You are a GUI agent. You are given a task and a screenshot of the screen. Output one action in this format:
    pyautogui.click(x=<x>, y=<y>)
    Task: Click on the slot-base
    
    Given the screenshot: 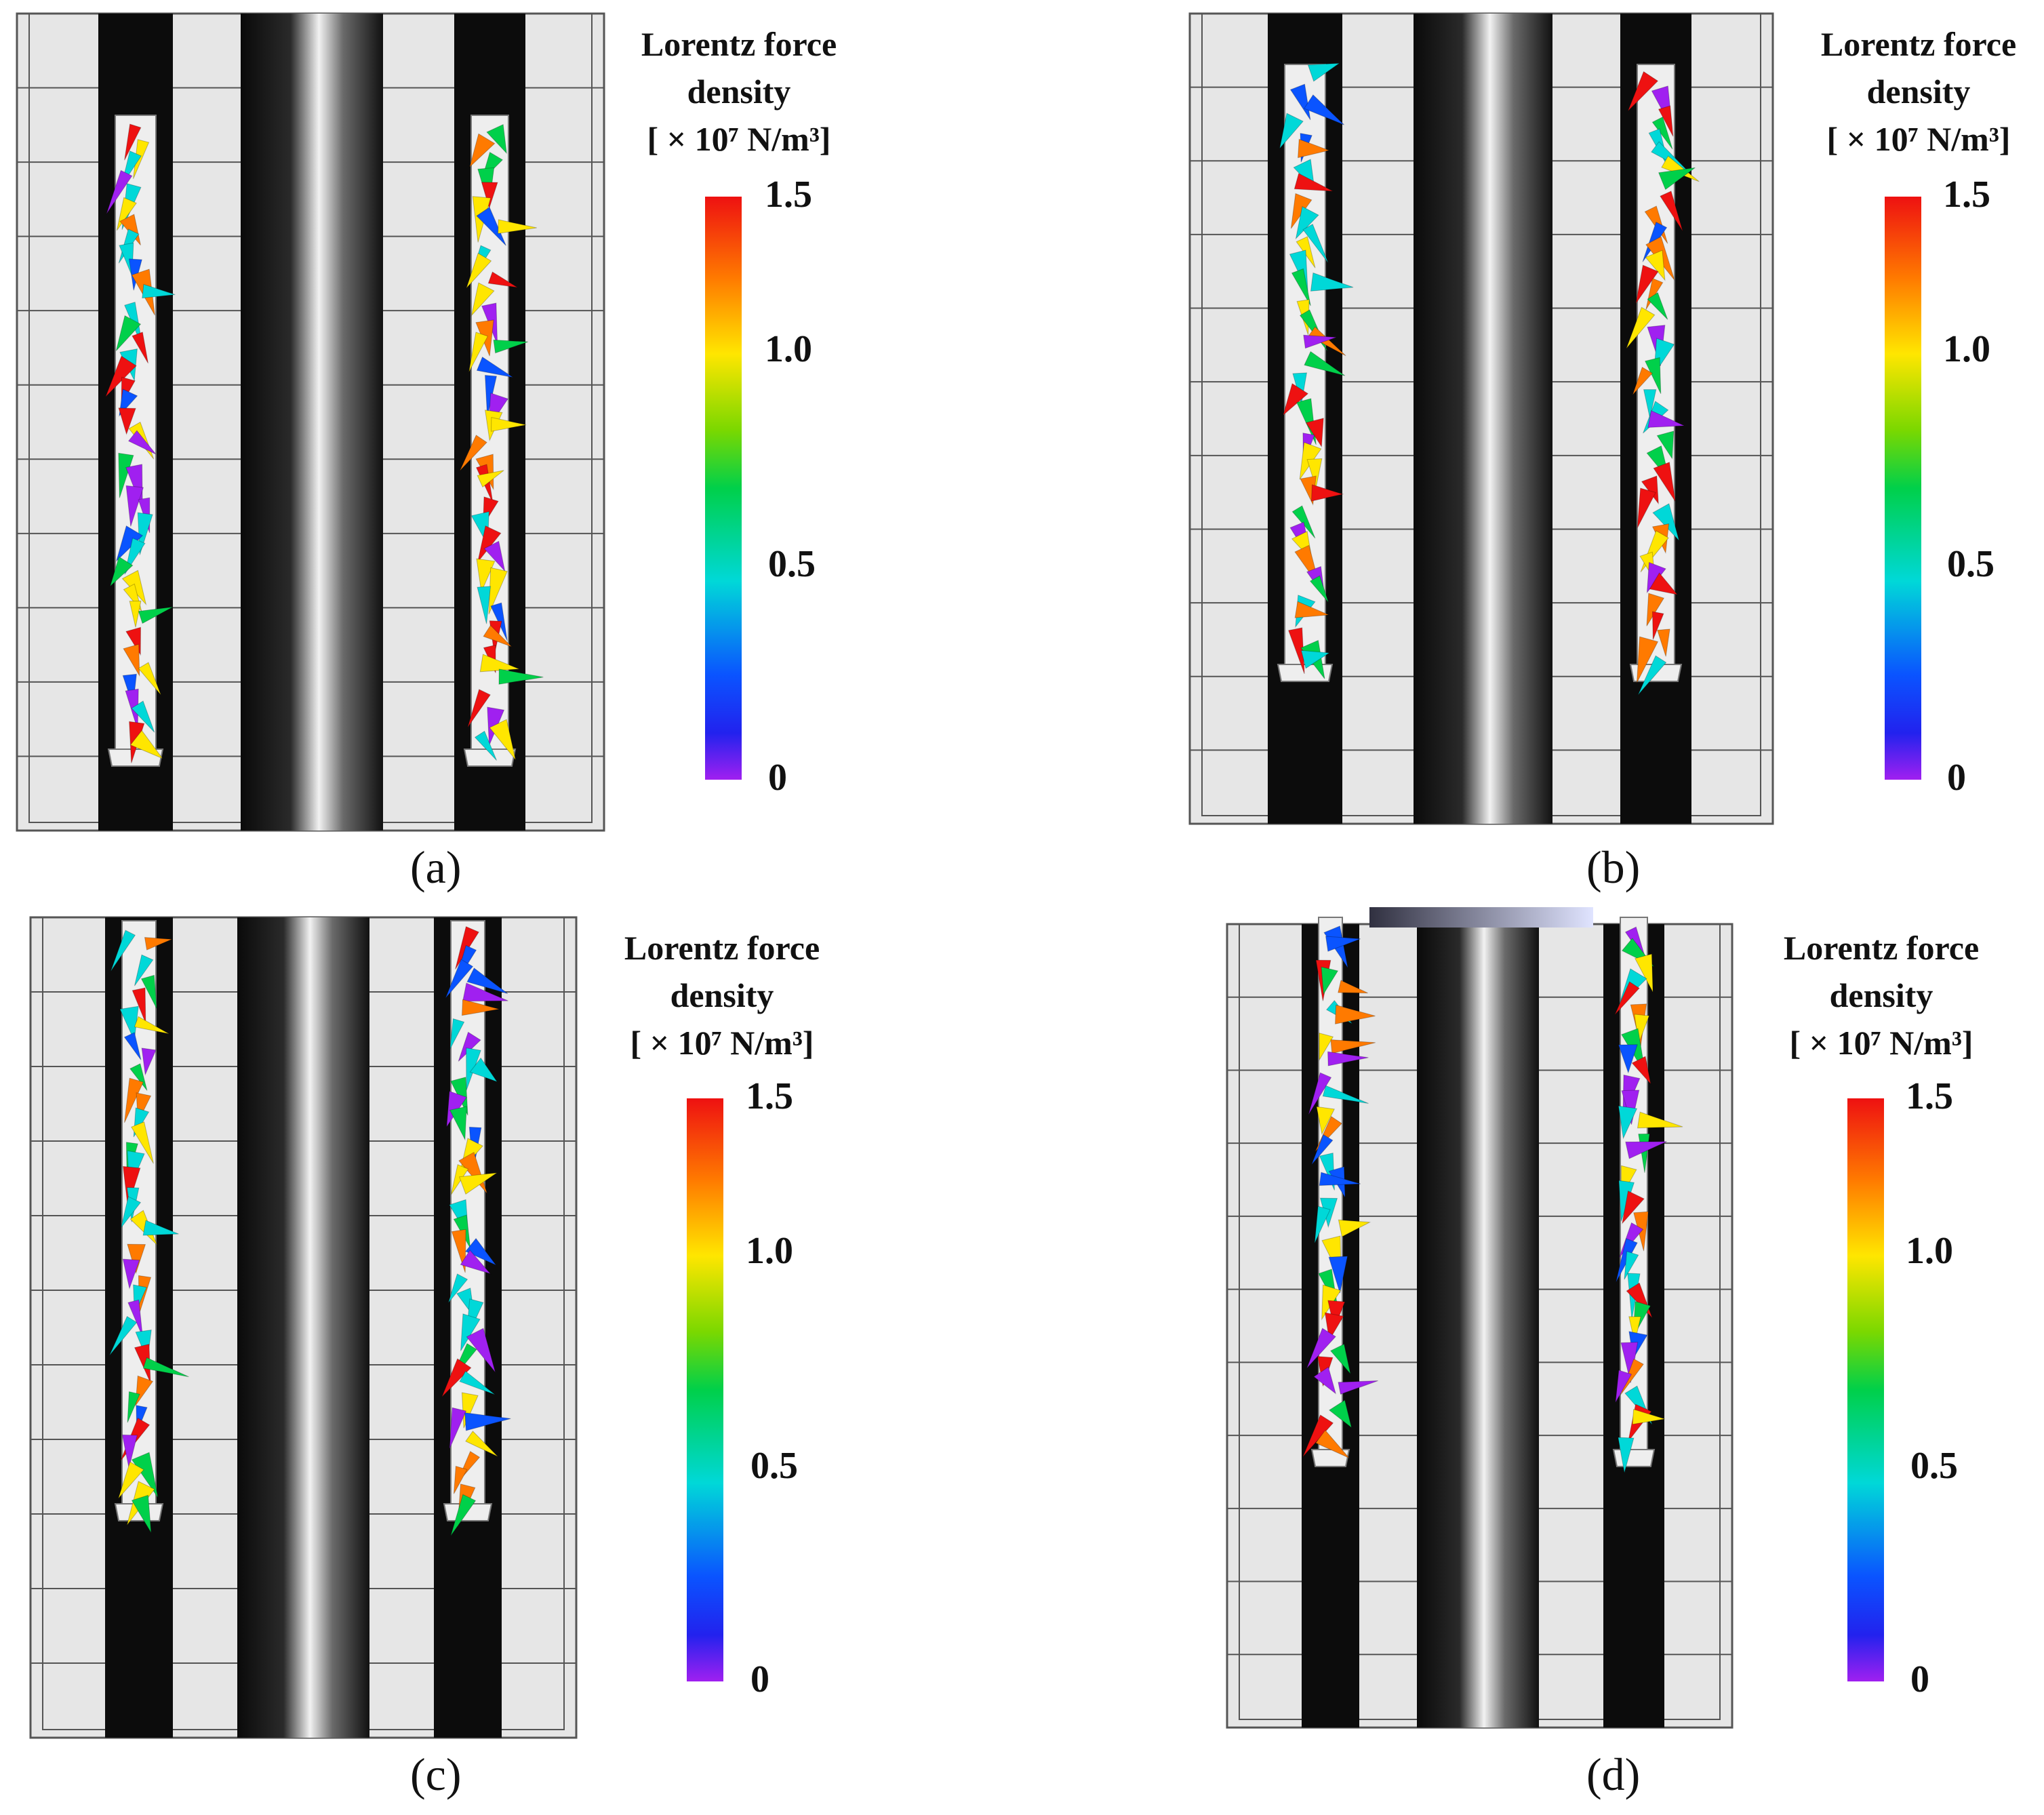 What is the action you would take?
    pyautogui.click(x=1634, y=1458)
    